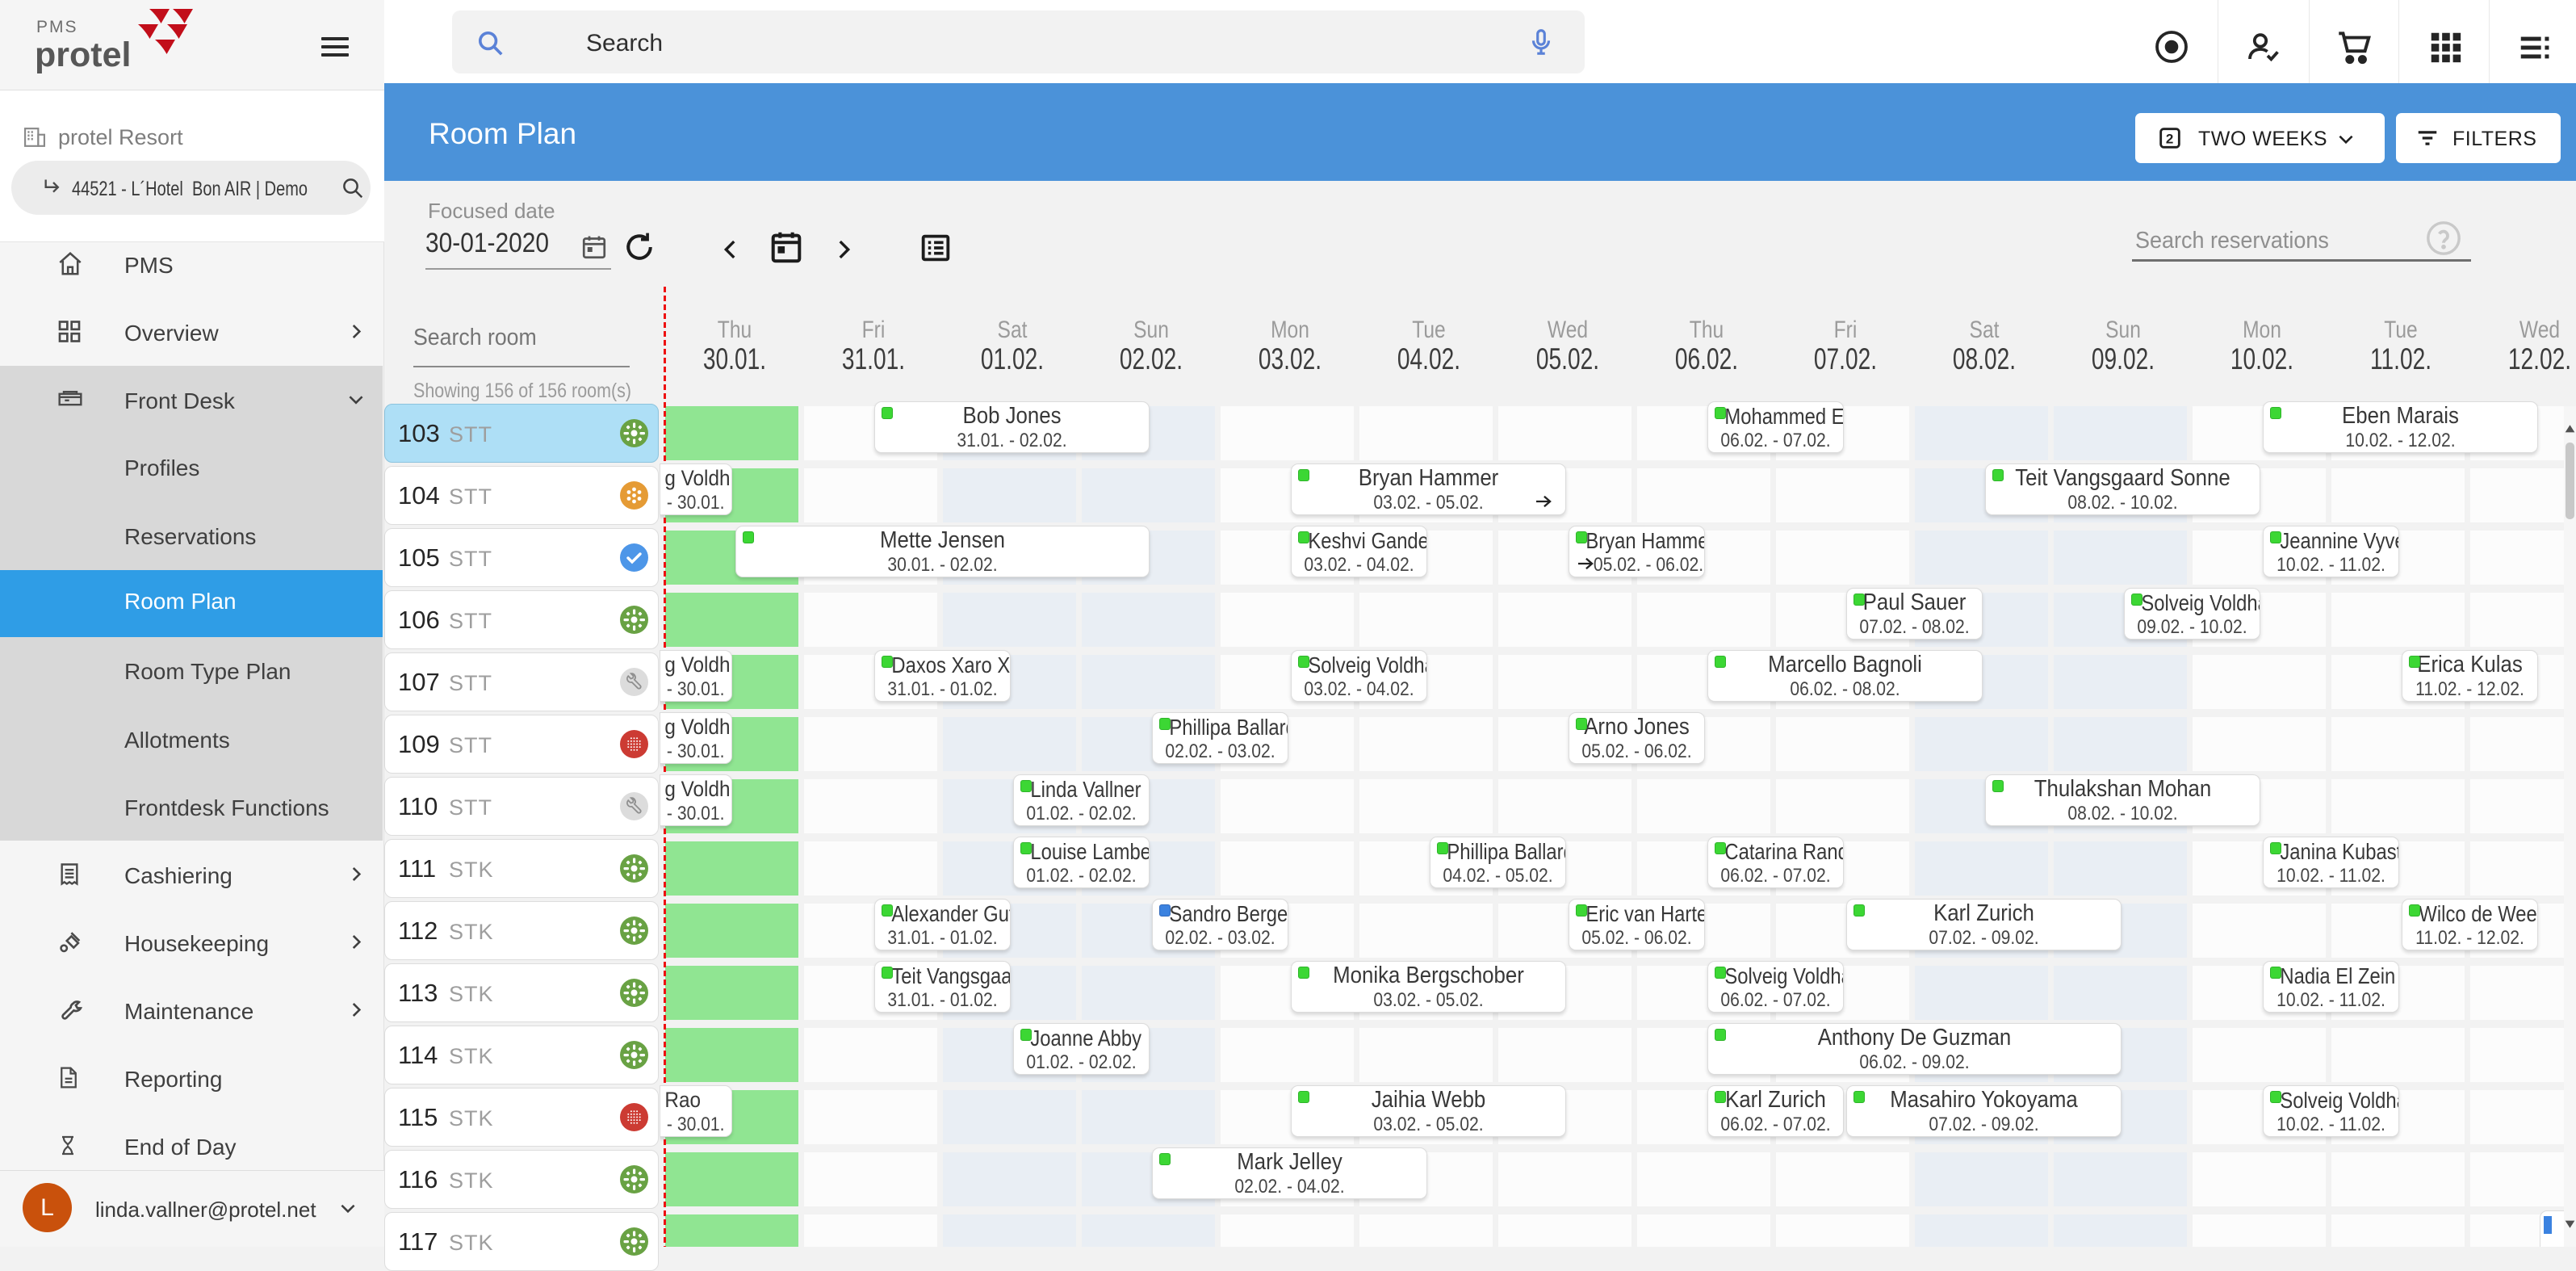 The width and height of the screenshot is (2576, 1271). What do you see at coordinates (2170, 138) in the screenshot?
I see `svg-text: 2` at bounding box center [2170, 138].